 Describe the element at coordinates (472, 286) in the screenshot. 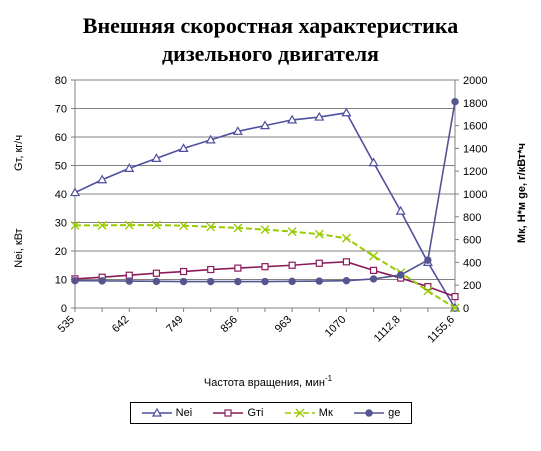

I see `right-tick-label: 200` at that location.